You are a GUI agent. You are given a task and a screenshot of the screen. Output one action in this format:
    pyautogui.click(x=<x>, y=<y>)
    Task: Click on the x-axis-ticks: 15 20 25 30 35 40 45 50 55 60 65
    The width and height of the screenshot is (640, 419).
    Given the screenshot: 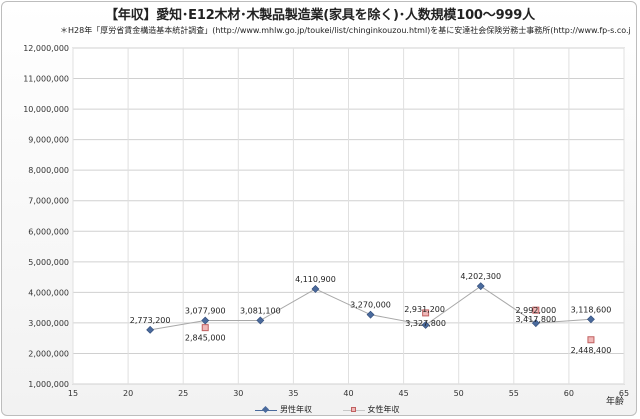 What is the action you would take?
    pyautogui.click(x=348, y=393)
    